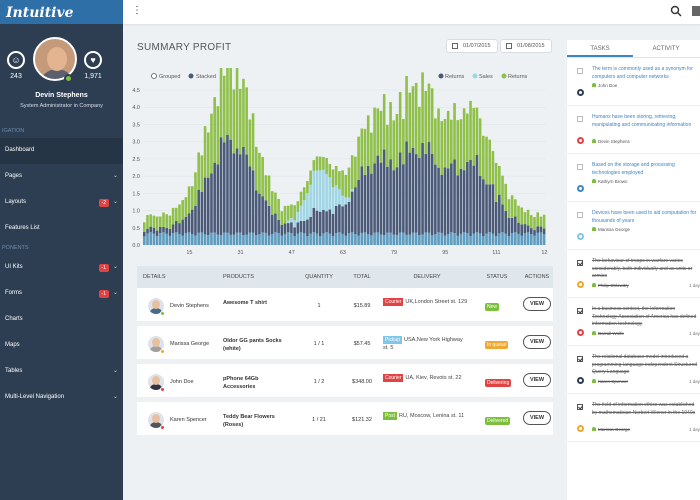 This screenshot has width=700, height=500. Describe the element at coordinates (16, 60) in the screenshot. I see `followers-icon: ☺` at that location.